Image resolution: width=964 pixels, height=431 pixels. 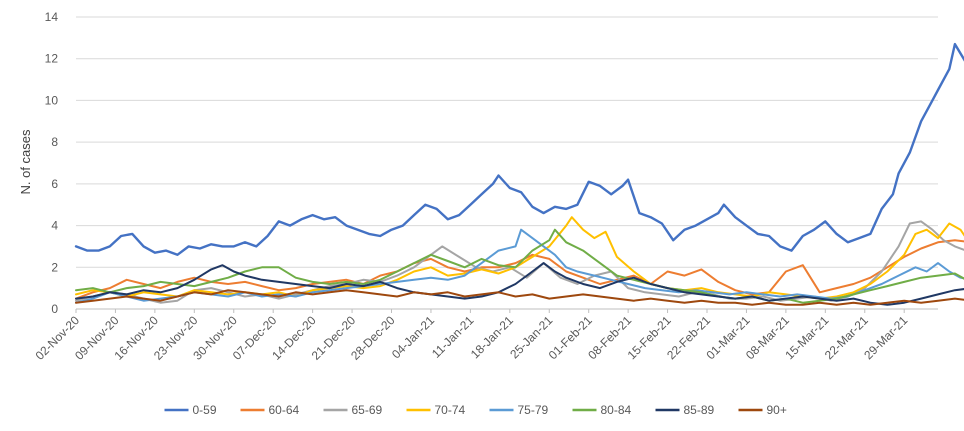 What do you see at coordinates (54, 226) in the screenshot?
I see `y-tick-label: 4` at bounding box center [54, 226].